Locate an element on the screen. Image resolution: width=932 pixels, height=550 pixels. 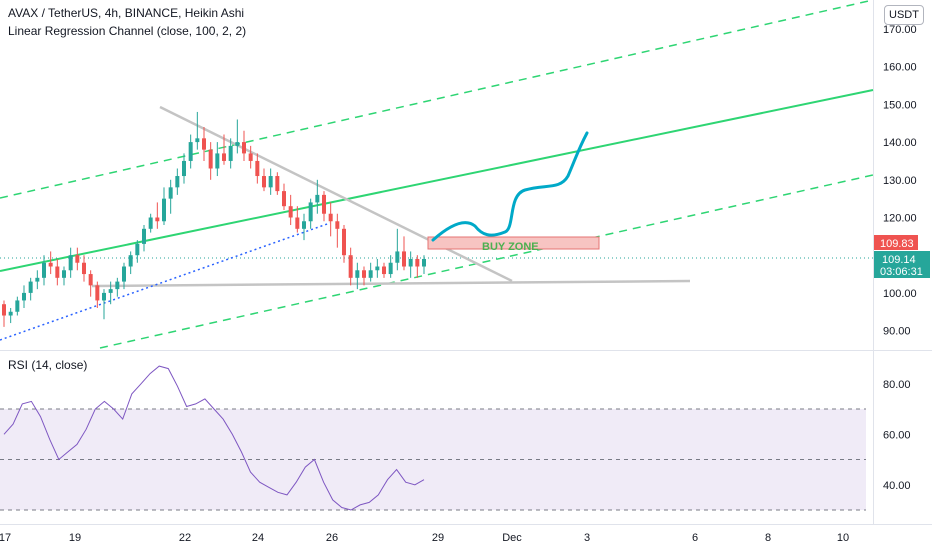
time-tick-label: Dec is located at coordinates (512, 538).